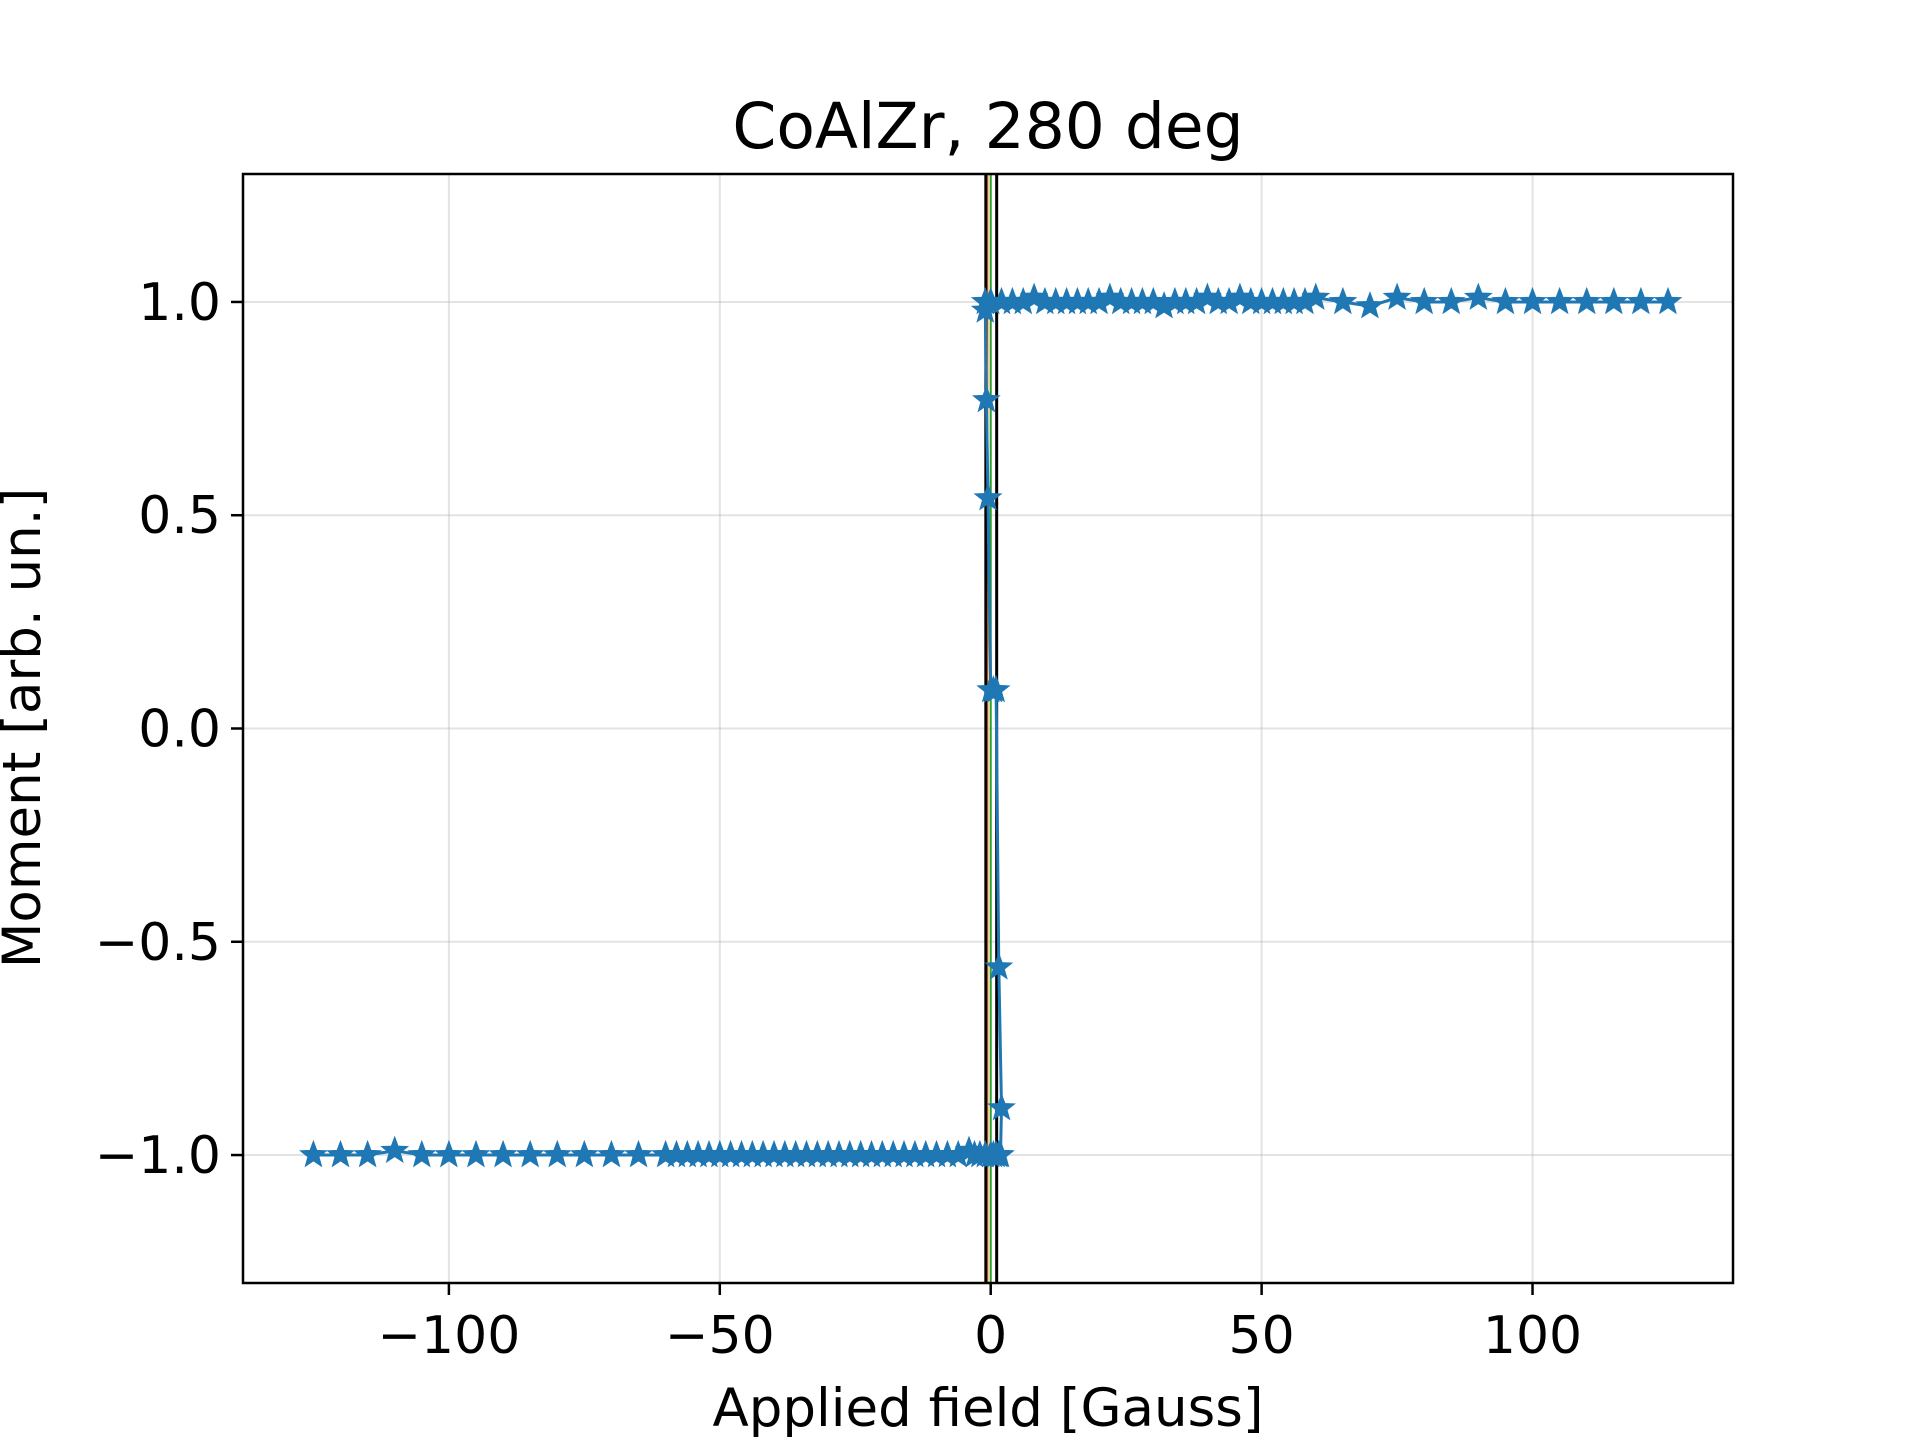 Image resolution: width=1920 pixels, height=1440 pixels. What do you see at coordinates (158, 1156) in the screenshot?
I see `y-tick-label: −1.0` at bounding box center [158, 1156].